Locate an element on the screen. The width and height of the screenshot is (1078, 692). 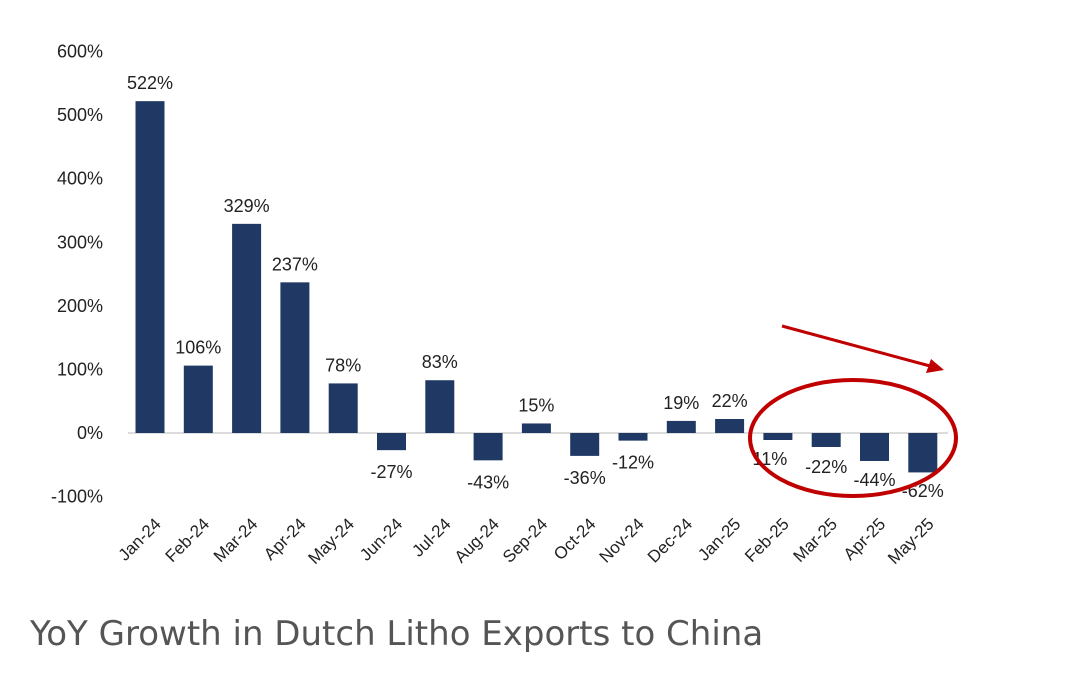
x-tick-label: Mar-25 is located at coordinates (816, 540).